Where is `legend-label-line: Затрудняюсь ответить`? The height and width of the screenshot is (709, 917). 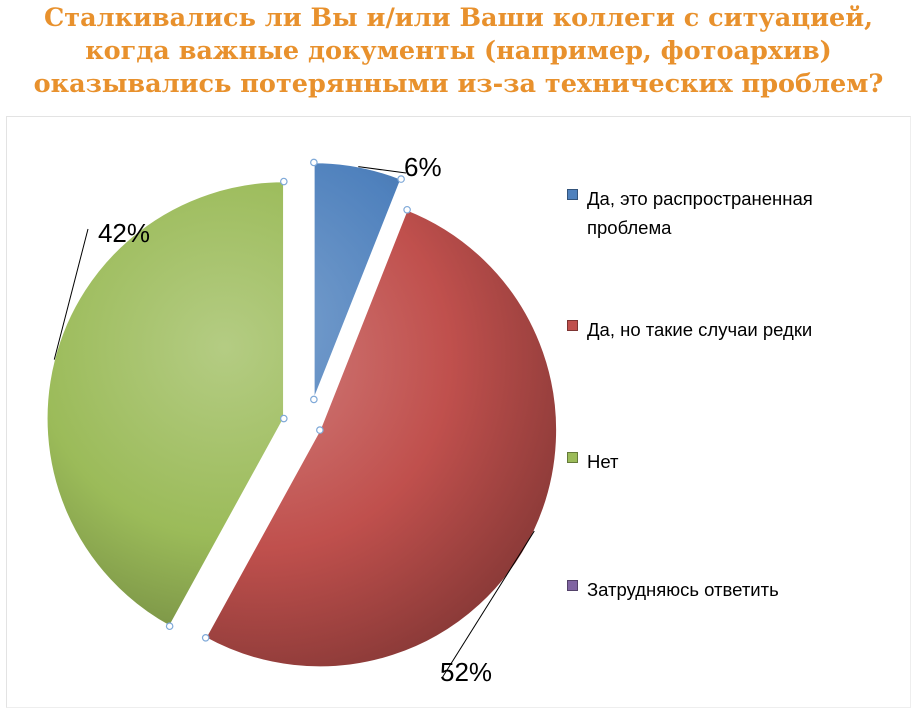 legend-label-line: Затрудняюсь ответить is located at coordinates (683, 589).